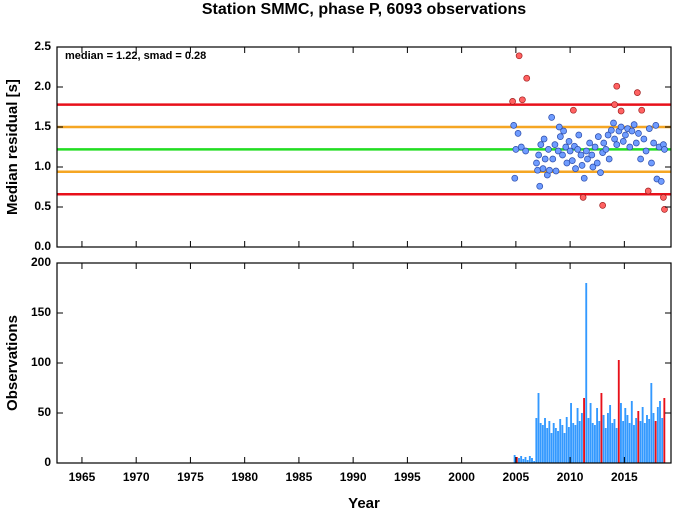  Describe the element at coordinates (42, 46) in the screenshot. I see `y-tick-label: 2.5` at that location.